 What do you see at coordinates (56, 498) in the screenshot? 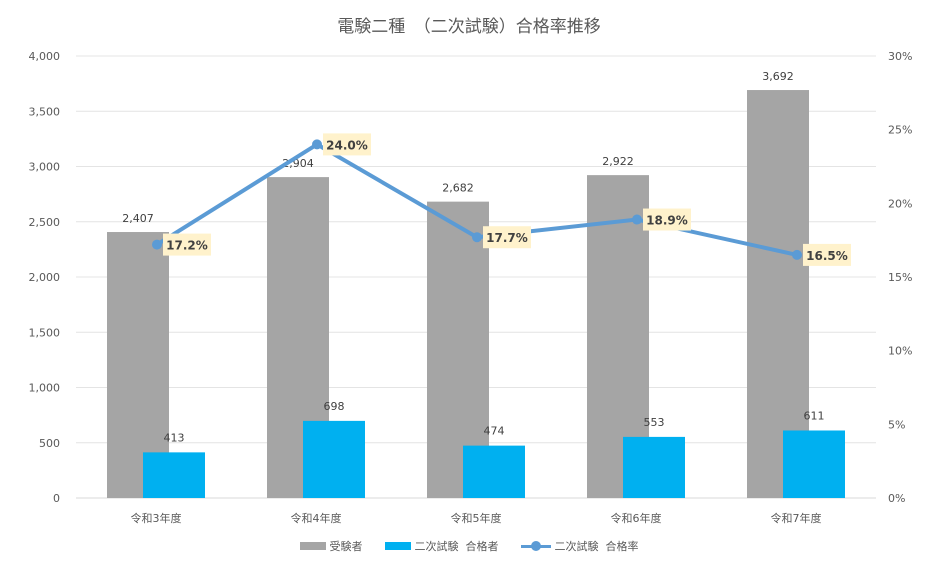
I see `y-left-tick-label: 0` at bounding box center [56, 498].